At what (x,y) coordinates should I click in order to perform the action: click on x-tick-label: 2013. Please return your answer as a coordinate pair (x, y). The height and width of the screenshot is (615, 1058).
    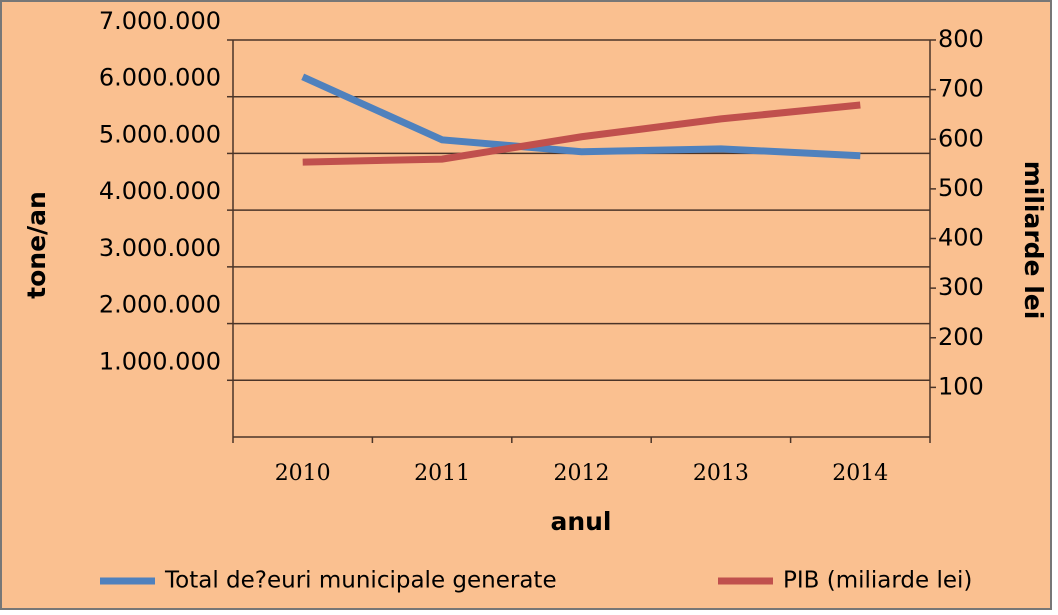
    Looking at the image, I should click on (721, 473).